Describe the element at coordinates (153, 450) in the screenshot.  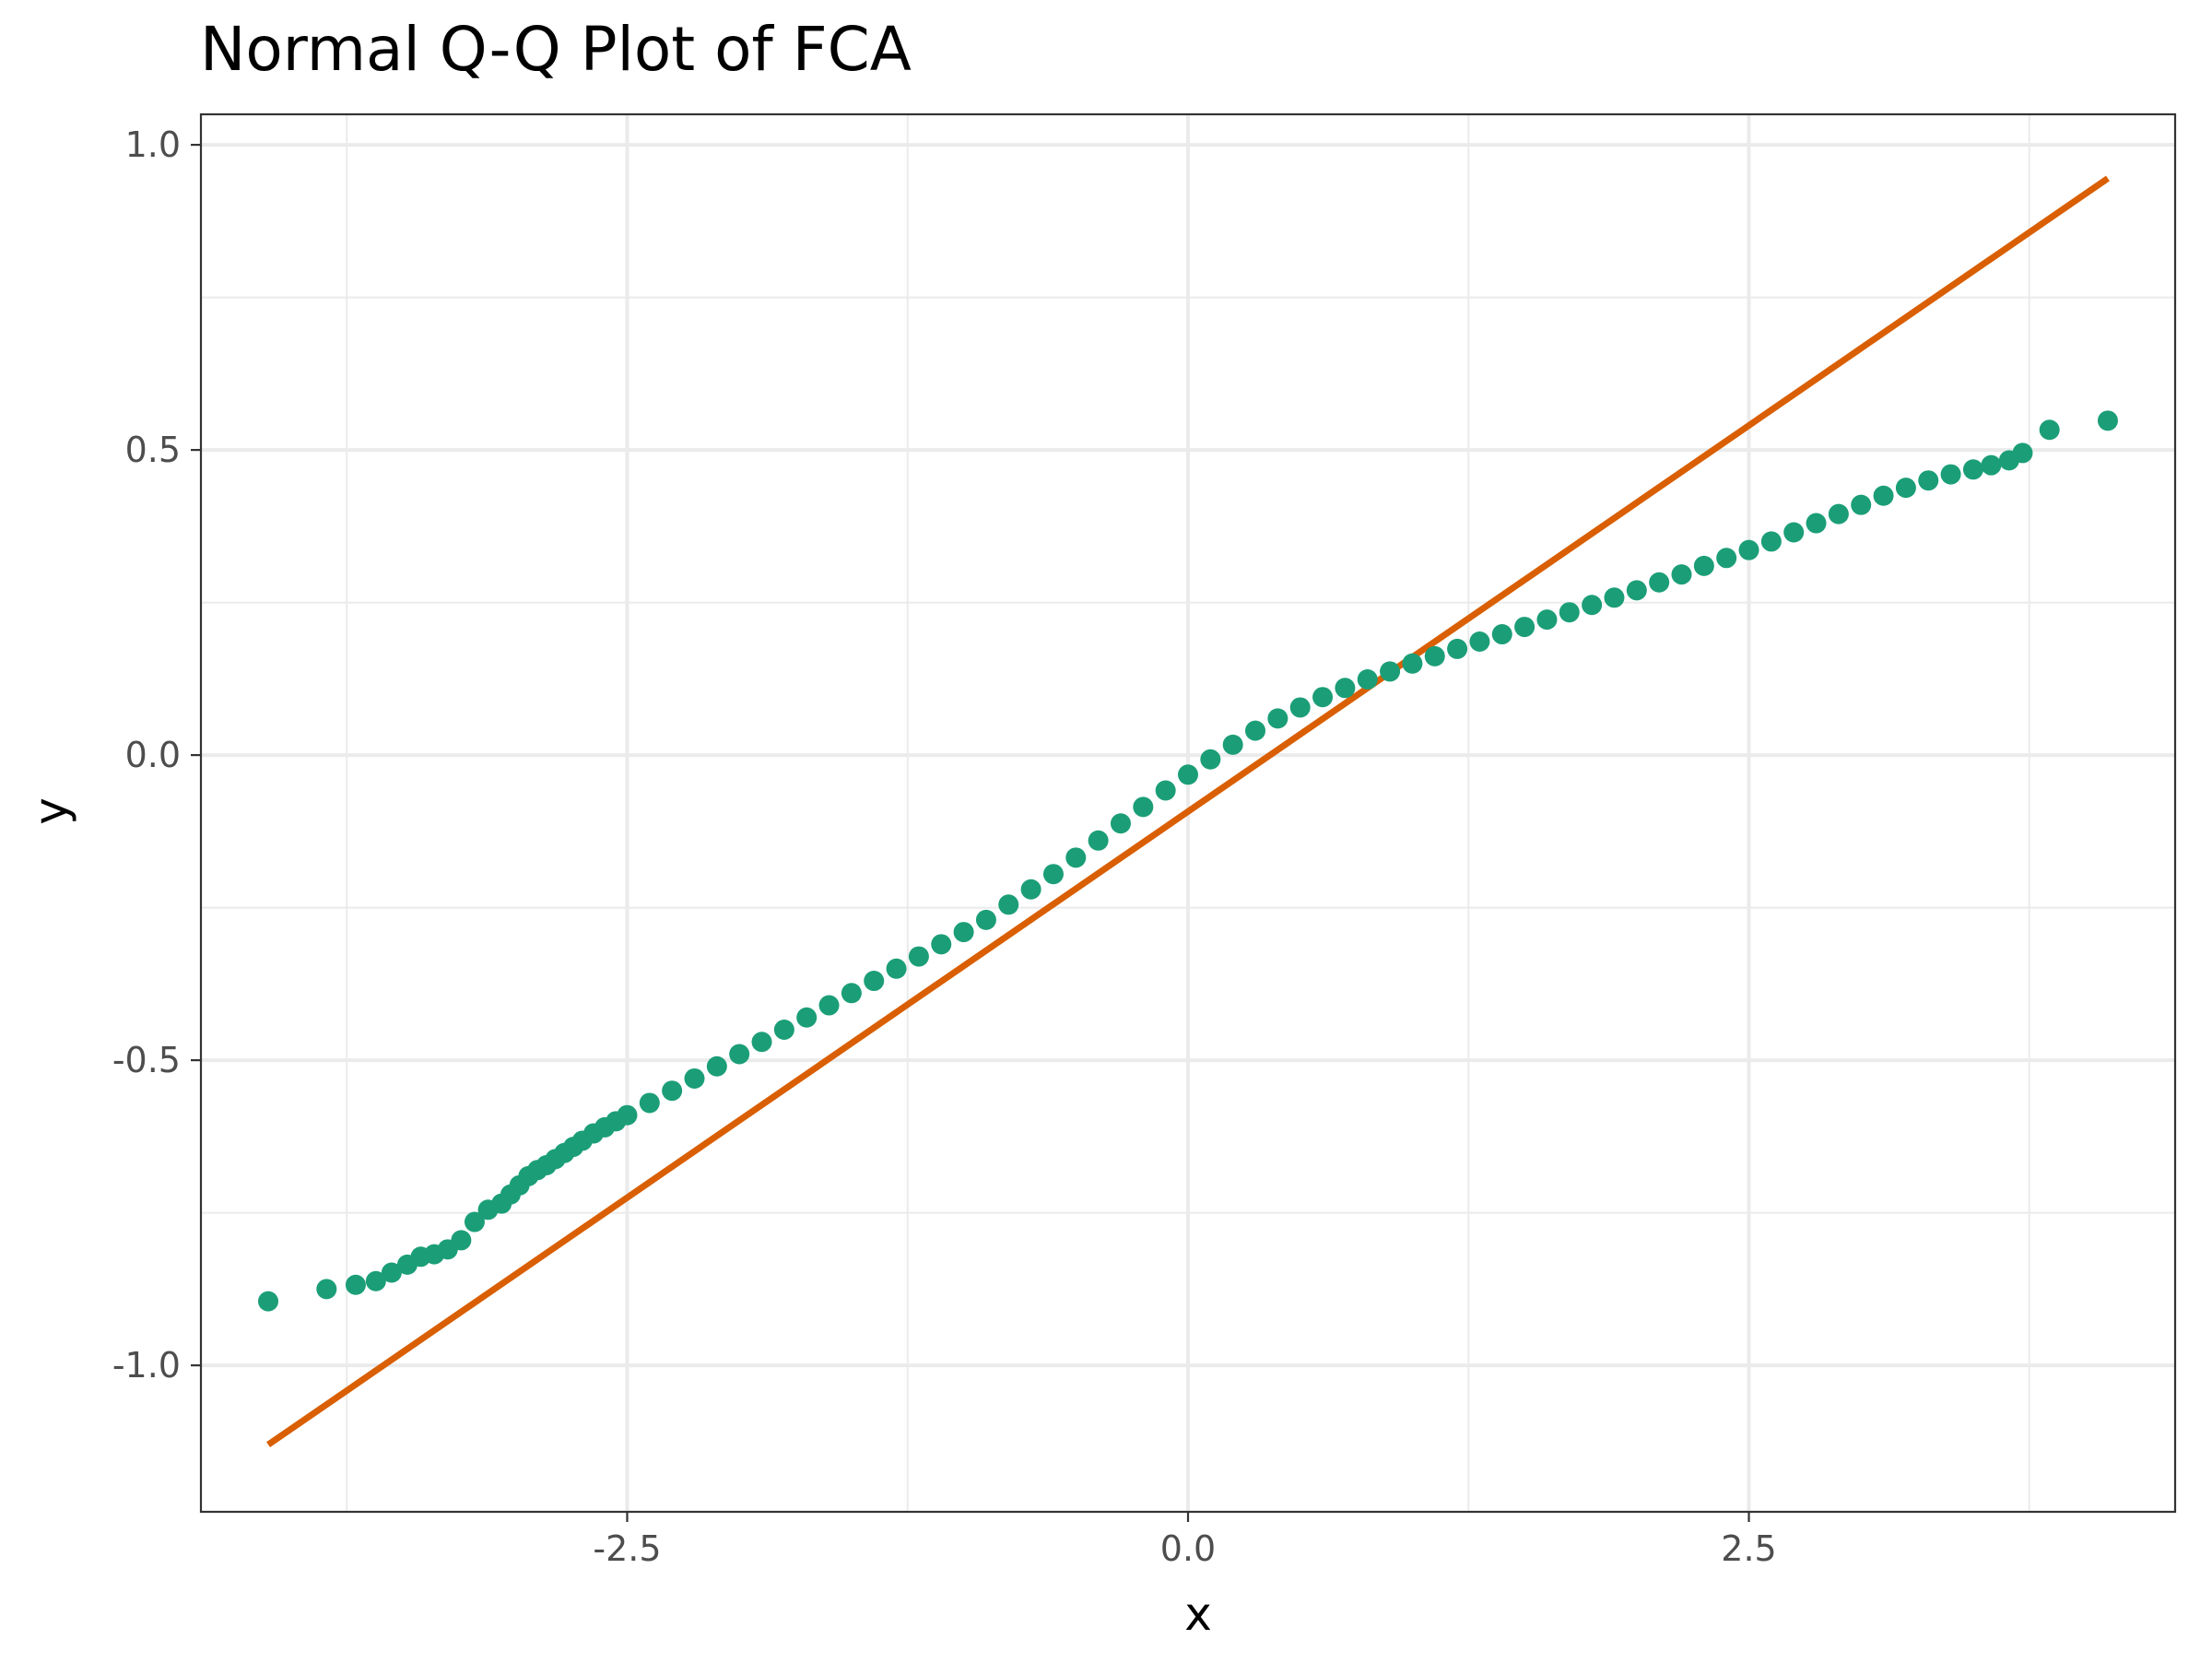
I see `y-tick-label: 0.5` at that location.